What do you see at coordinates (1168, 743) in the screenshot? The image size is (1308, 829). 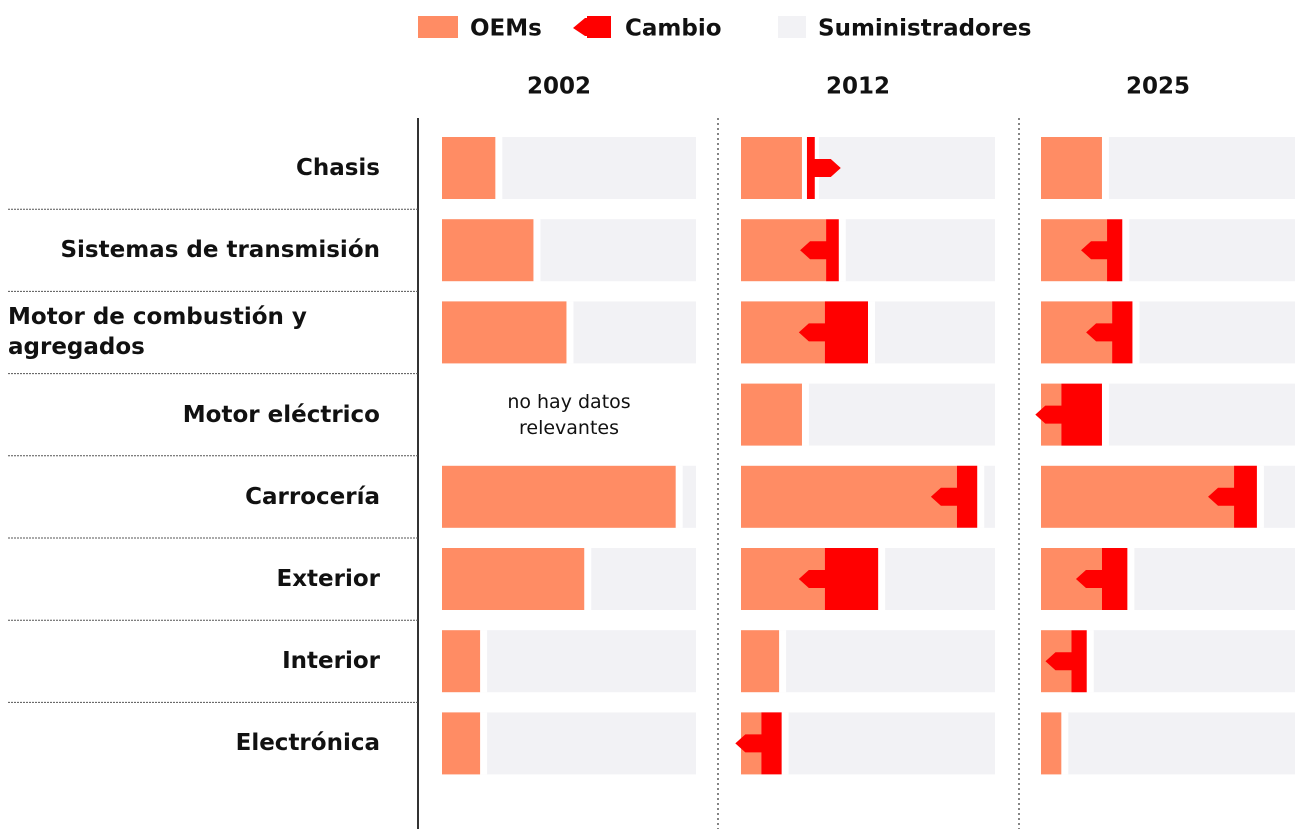 I see `suppliers-bar` at bounding box center [1168, 743].